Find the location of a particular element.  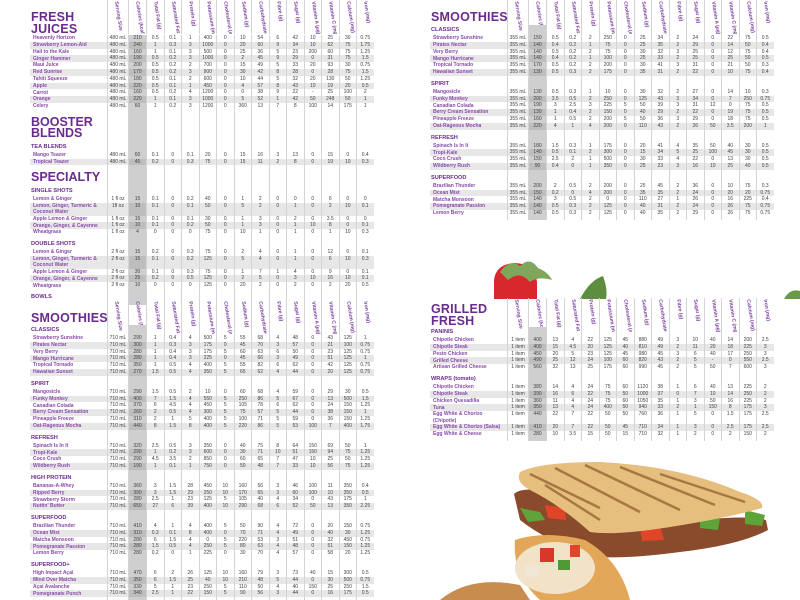

nutrient-value: 450 is located at coordinates (207, 406).